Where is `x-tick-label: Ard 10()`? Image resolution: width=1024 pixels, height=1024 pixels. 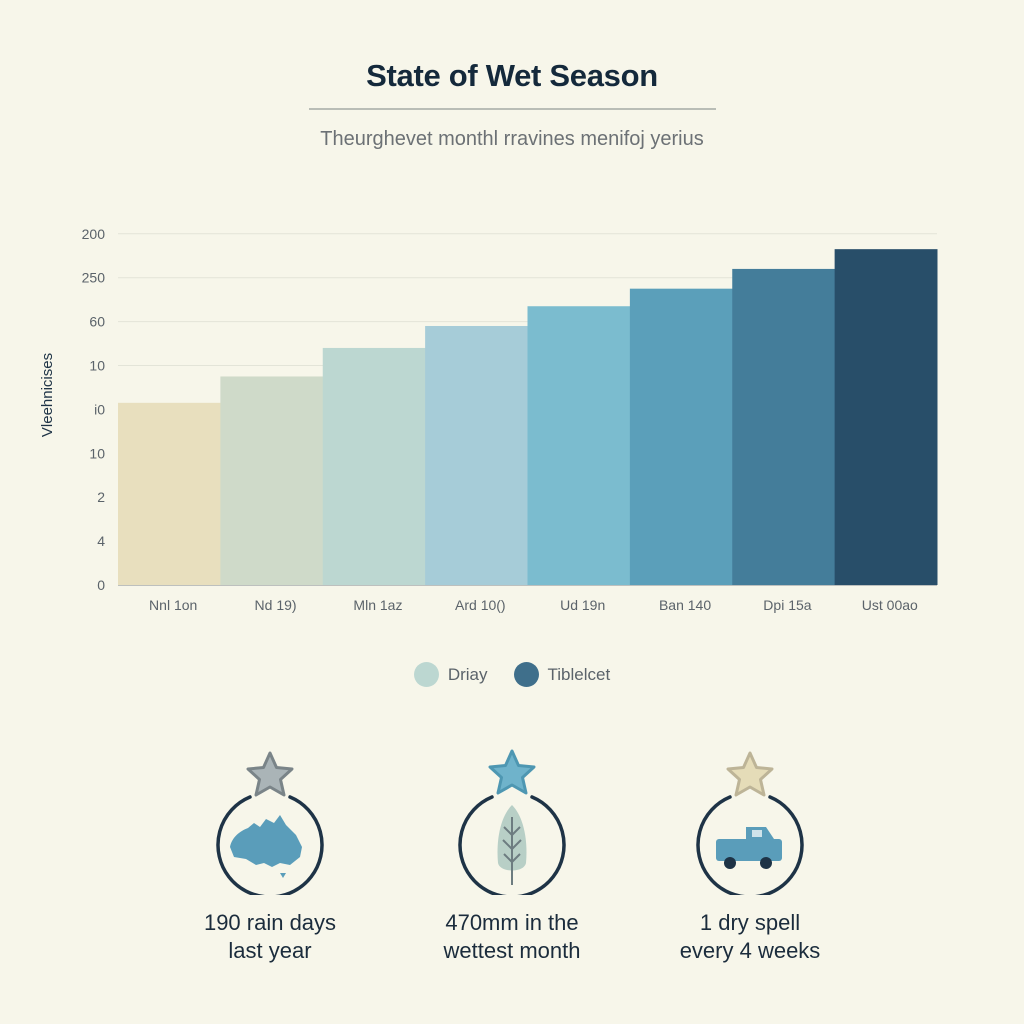 x-tick-label: Ard 10() is located at coordinates (480, 605).